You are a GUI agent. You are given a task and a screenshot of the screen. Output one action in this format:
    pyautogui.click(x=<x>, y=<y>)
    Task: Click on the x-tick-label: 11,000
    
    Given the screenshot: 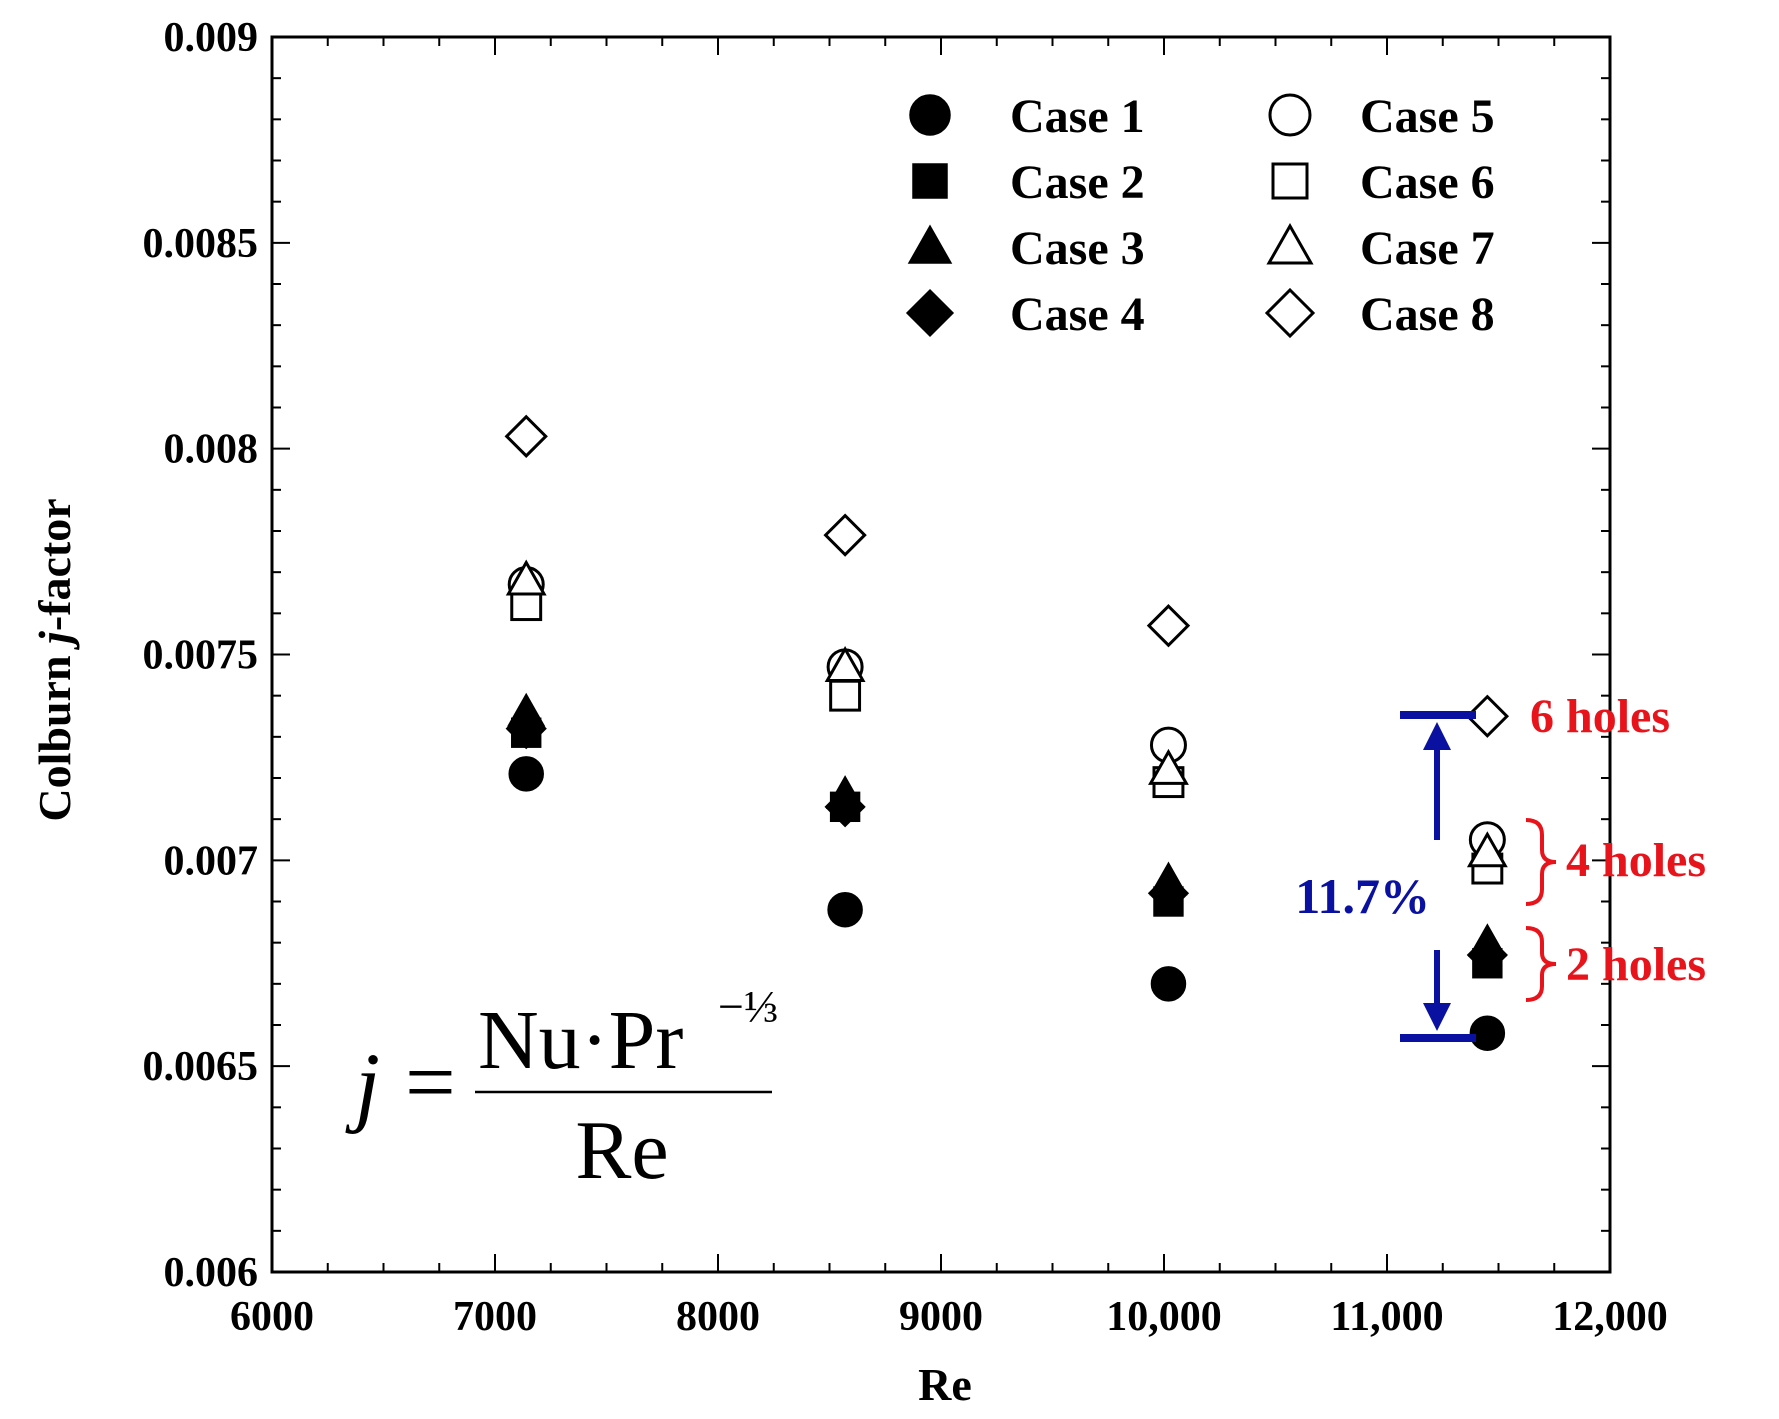 What is the action you would take?
    pyautogui.click(x=1386, y=1317)
    